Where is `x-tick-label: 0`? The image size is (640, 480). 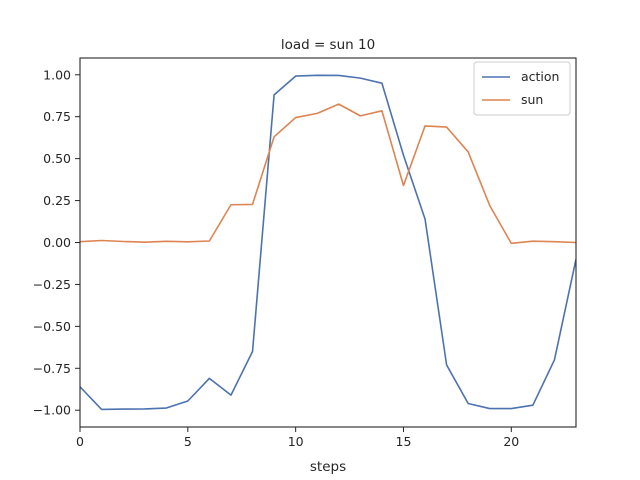
x-tick-label: 0 is located at coordinates (80, 441).